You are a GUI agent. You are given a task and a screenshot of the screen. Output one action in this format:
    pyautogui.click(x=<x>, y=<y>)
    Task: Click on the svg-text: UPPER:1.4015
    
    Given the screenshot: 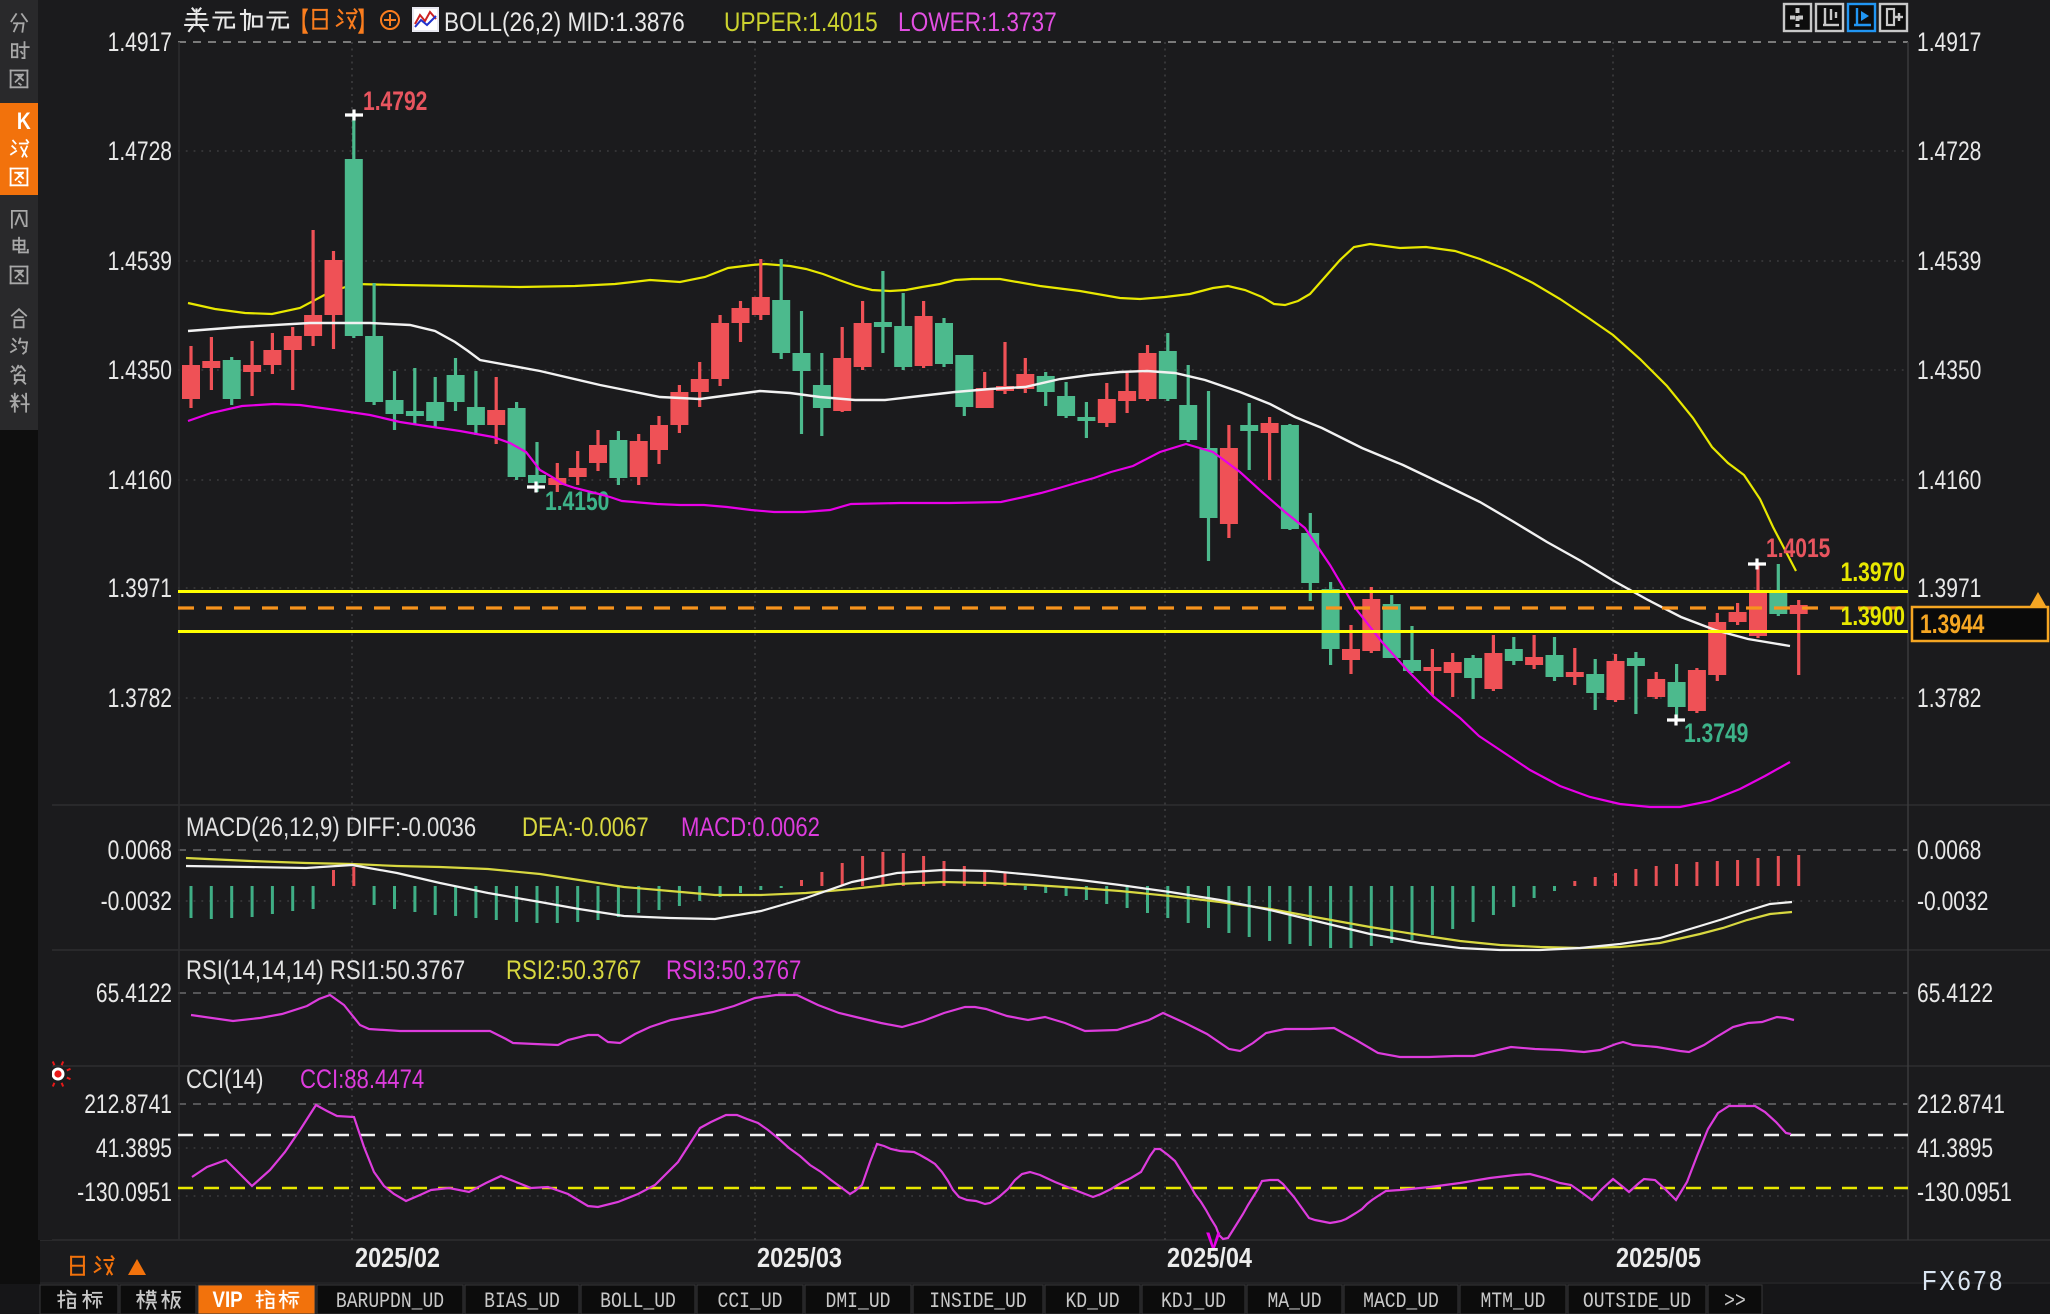 What is the action you would take?
    pyautogui.click(x=801, y=22)
    